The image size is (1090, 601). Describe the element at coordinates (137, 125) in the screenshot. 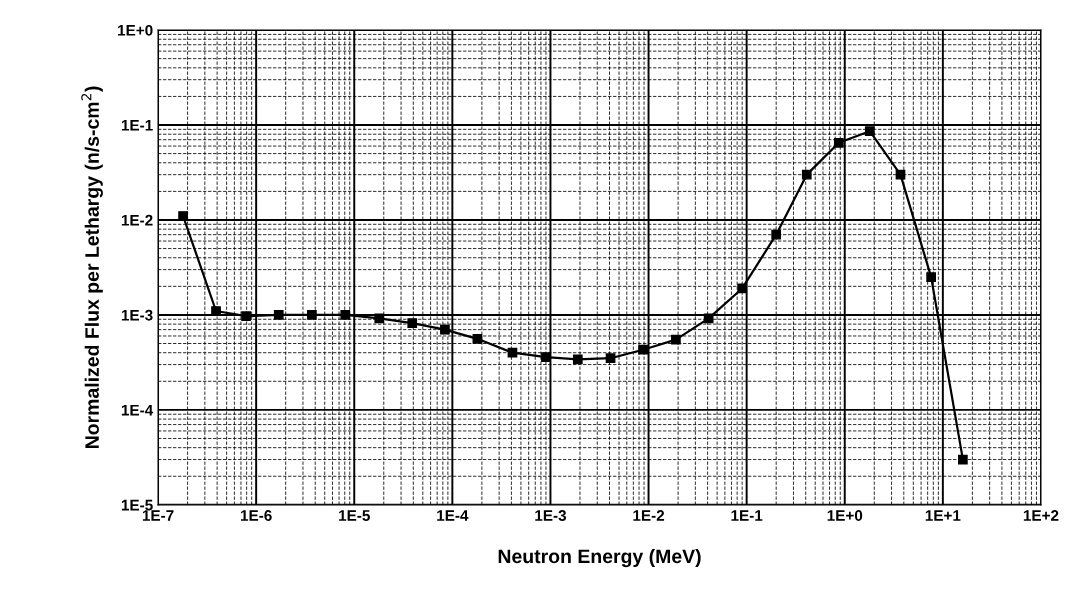

I see `y-tick-label: 1E-1` at that location.